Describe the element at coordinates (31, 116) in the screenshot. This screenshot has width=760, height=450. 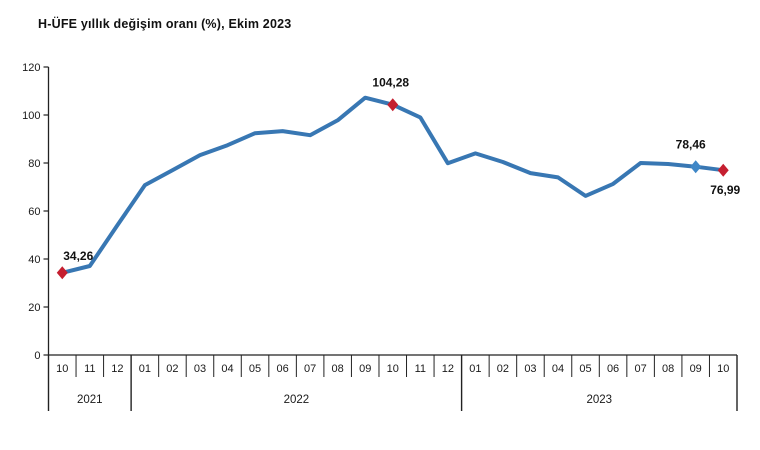
I see `y-axis-tick-label: 100` at that location.